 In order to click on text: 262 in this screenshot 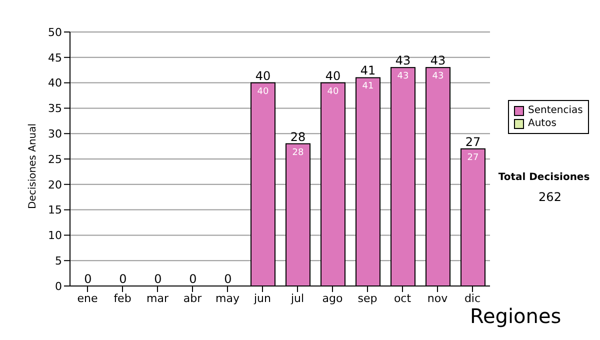, I will do `click(550, 197)`.